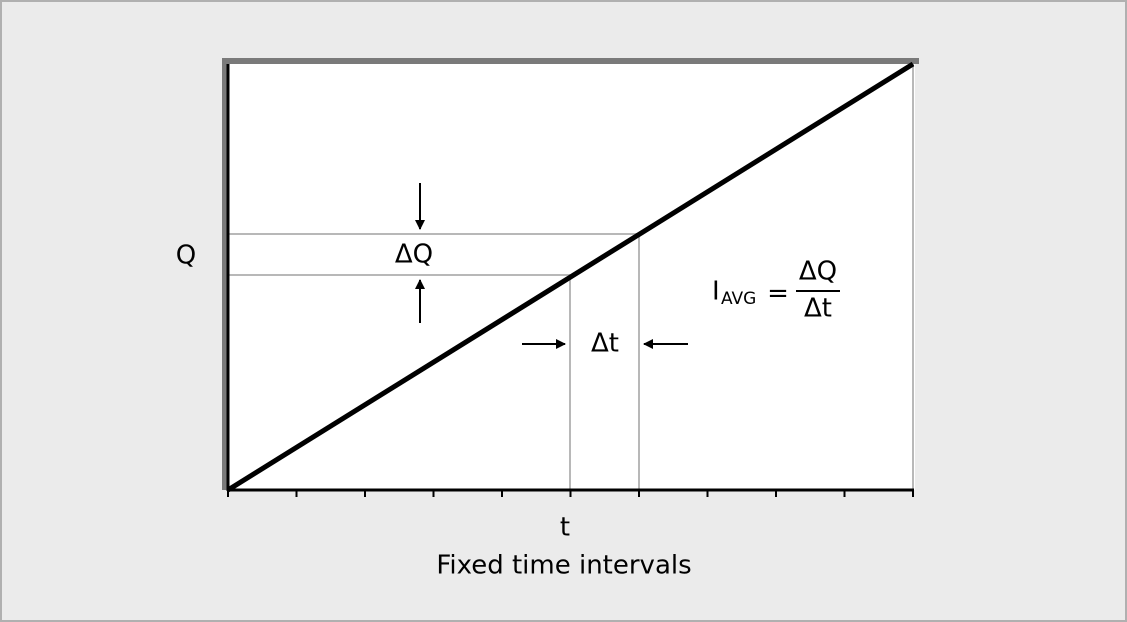  I want to click on delta-t-label: Δt, so click(605, 344).